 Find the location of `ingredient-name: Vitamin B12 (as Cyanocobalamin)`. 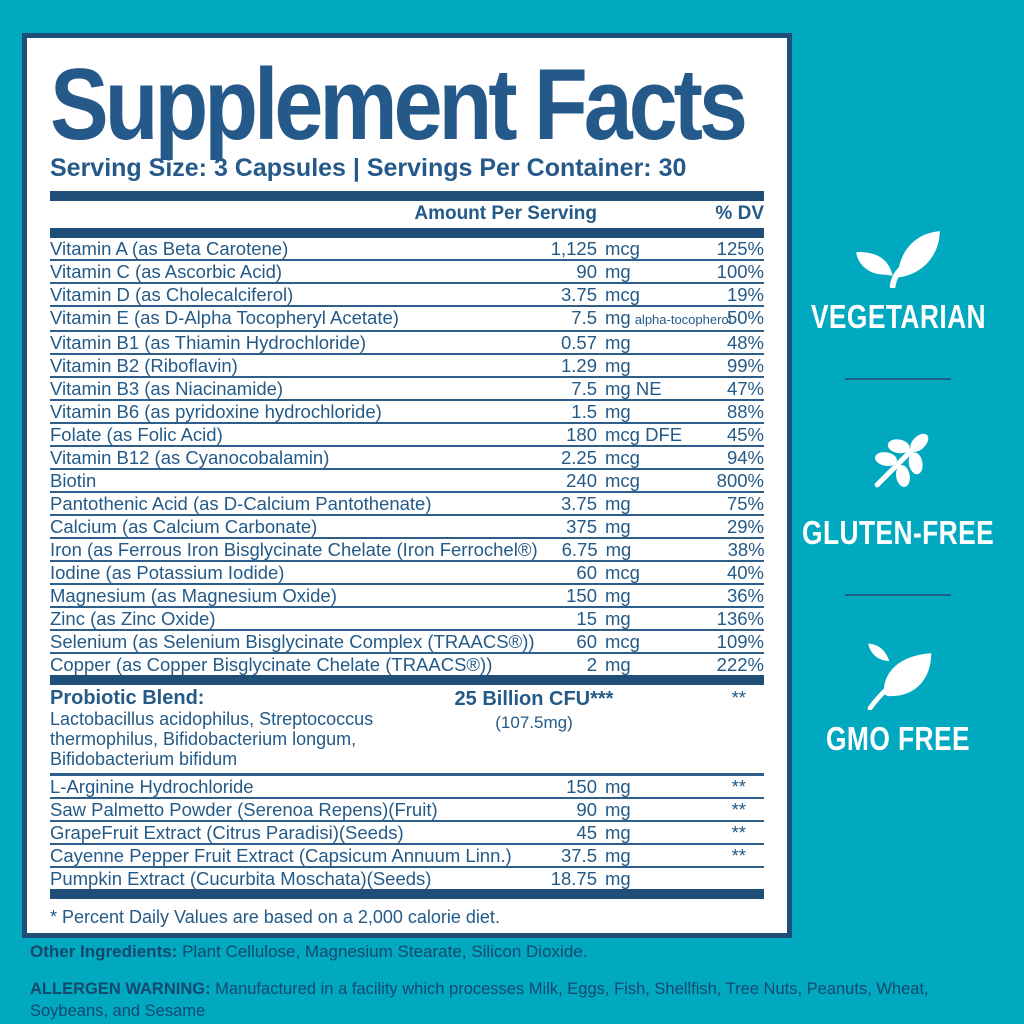

ingredient-name: Vitamin B12 (as Cyanocobalamin) is located at coordinates (190, 457).